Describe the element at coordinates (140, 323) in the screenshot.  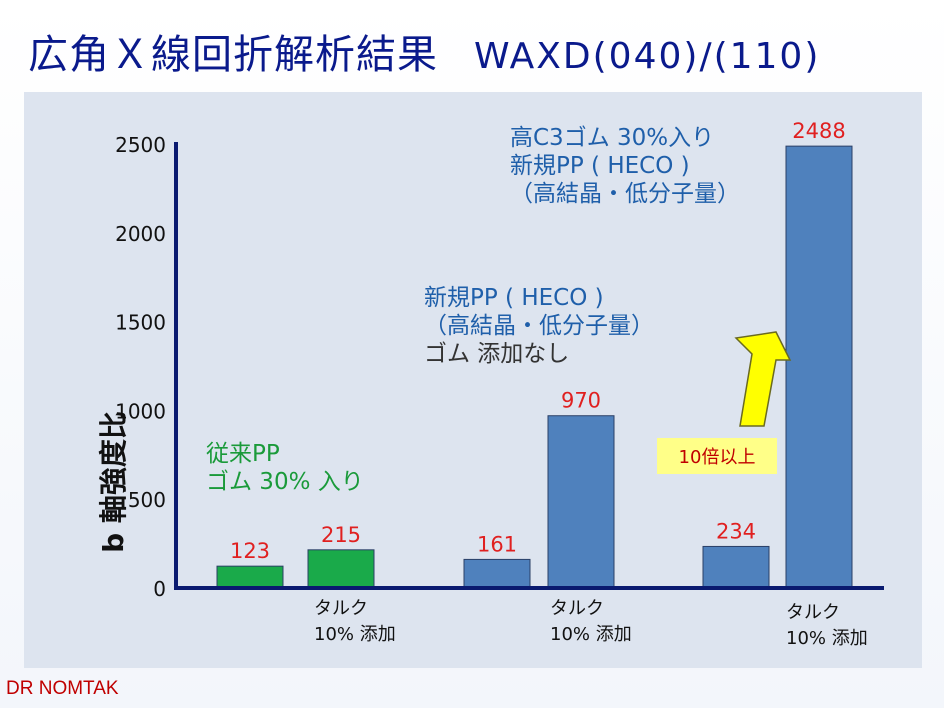
I see `y-tick-label: 1500` at that location.